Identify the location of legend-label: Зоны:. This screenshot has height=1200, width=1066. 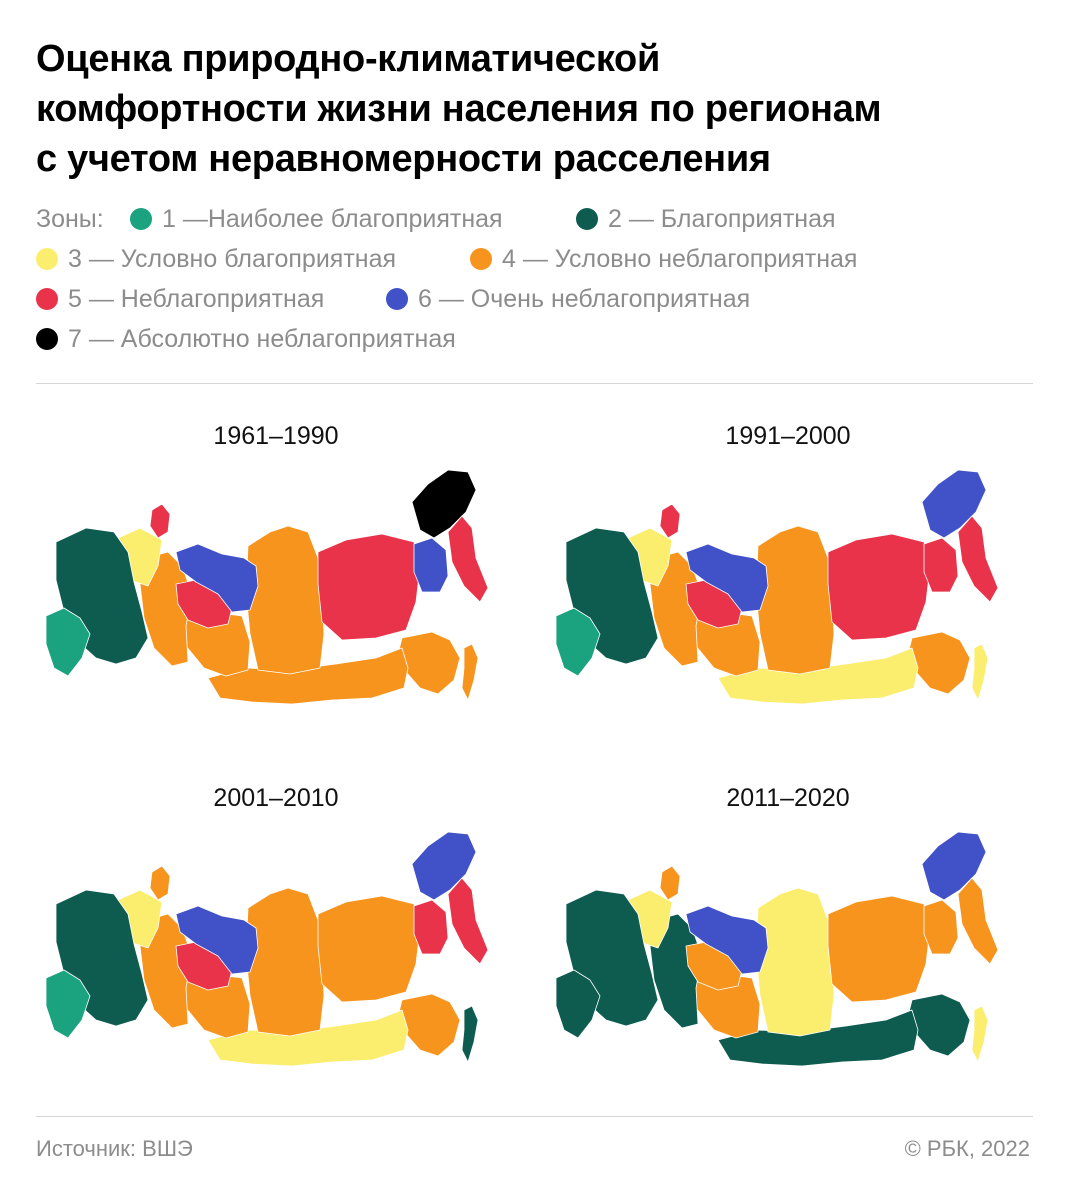
(70, 219).